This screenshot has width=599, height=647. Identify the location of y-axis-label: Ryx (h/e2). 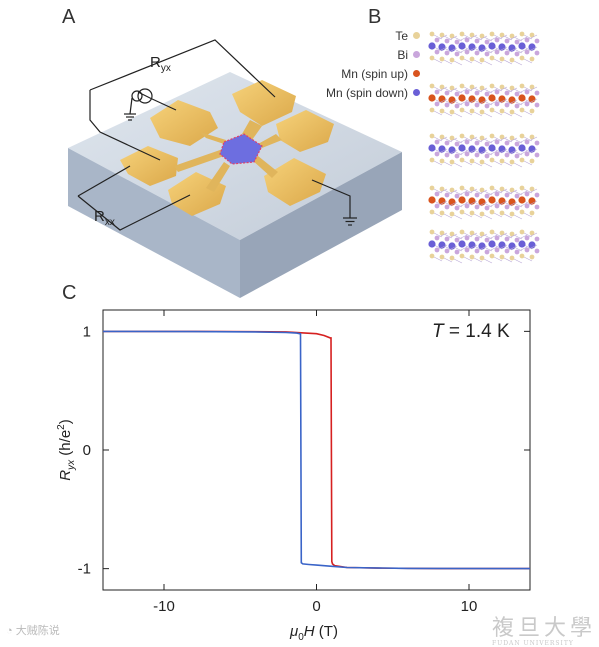
(66, 449).